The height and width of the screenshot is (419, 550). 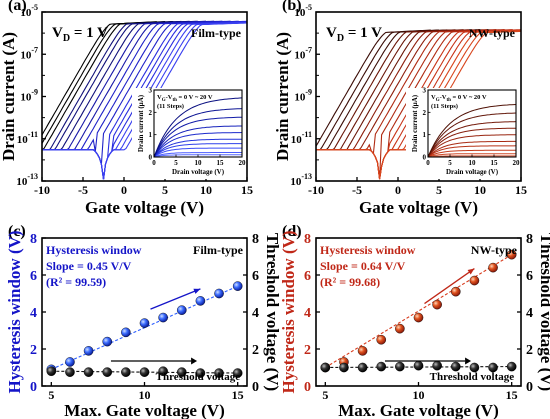 What do you see at coordinates (83, 190) in the screenshot?
I see `x-tick-label: -5` at bounding box center [83, 190].